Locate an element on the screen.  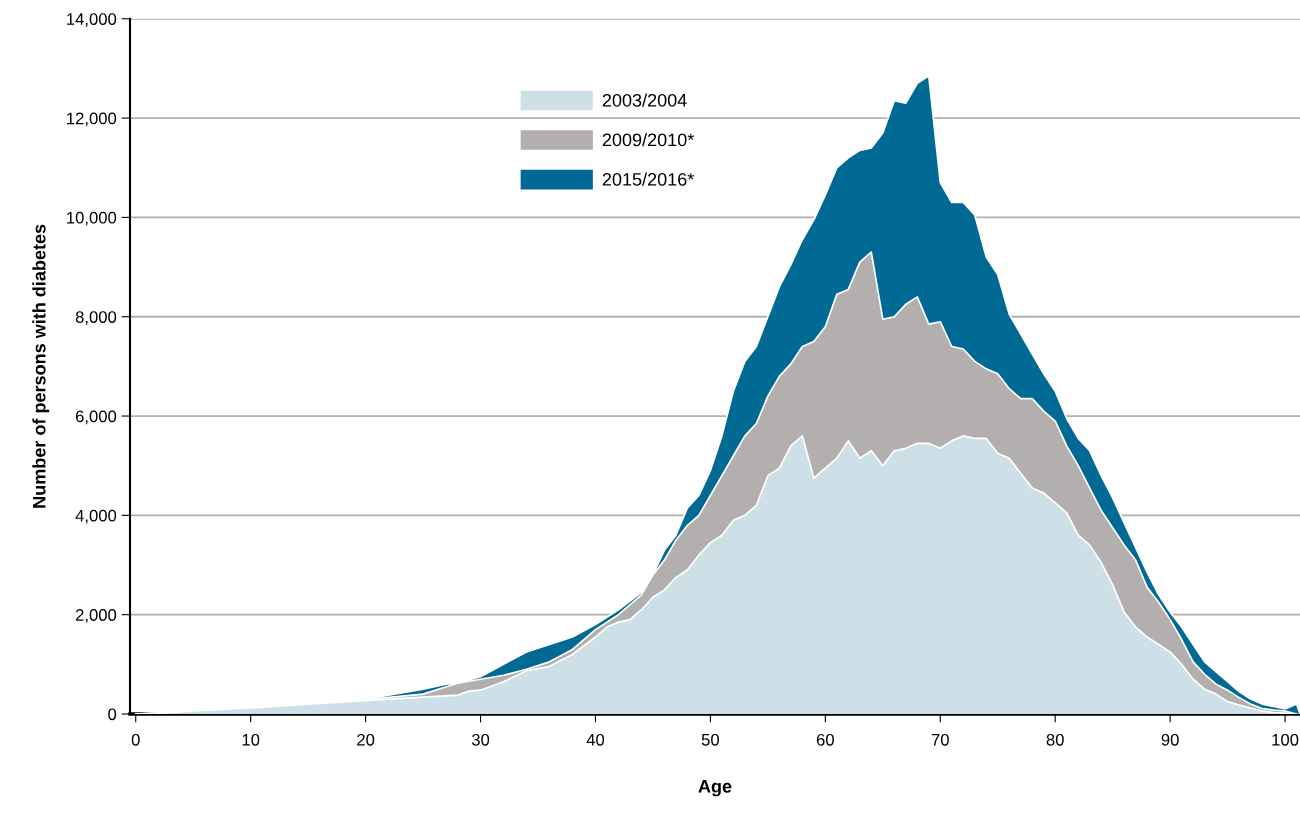
y-tick-label: 8,000 is located at coordinates (96, 318).